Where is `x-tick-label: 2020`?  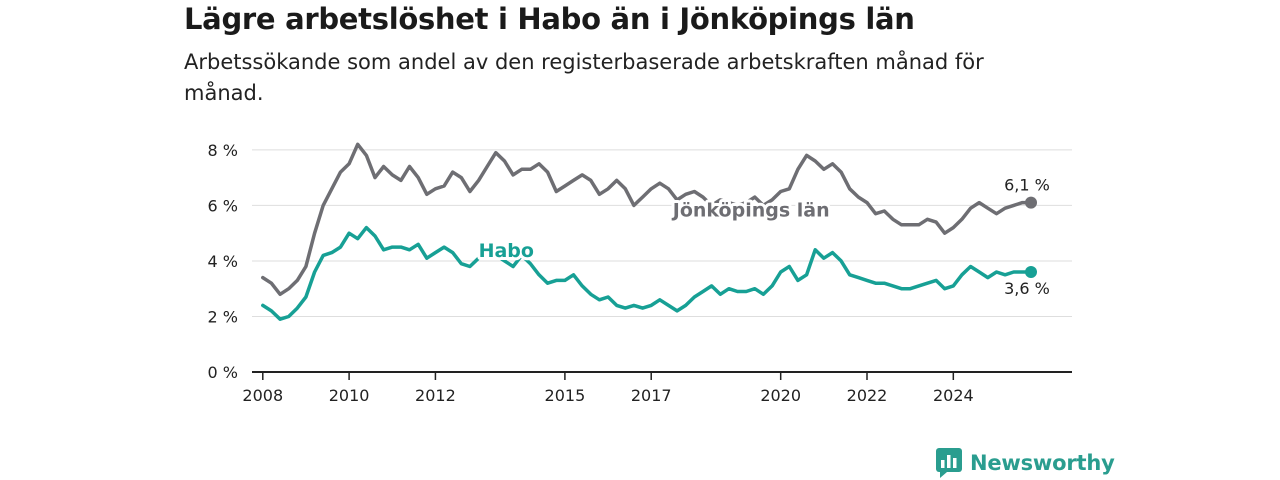 x-tick-label: 2020 is located at coordinates (780, 395).